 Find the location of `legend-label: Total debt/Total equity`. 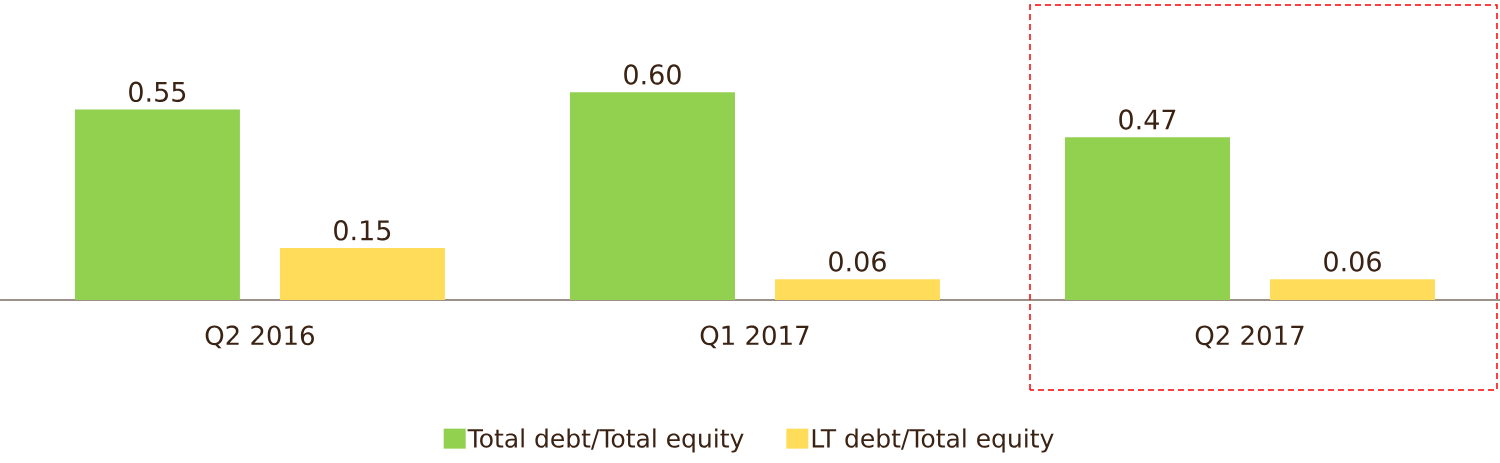

legend-label: Total debt/Total equity is located at coordinates (605, 440).